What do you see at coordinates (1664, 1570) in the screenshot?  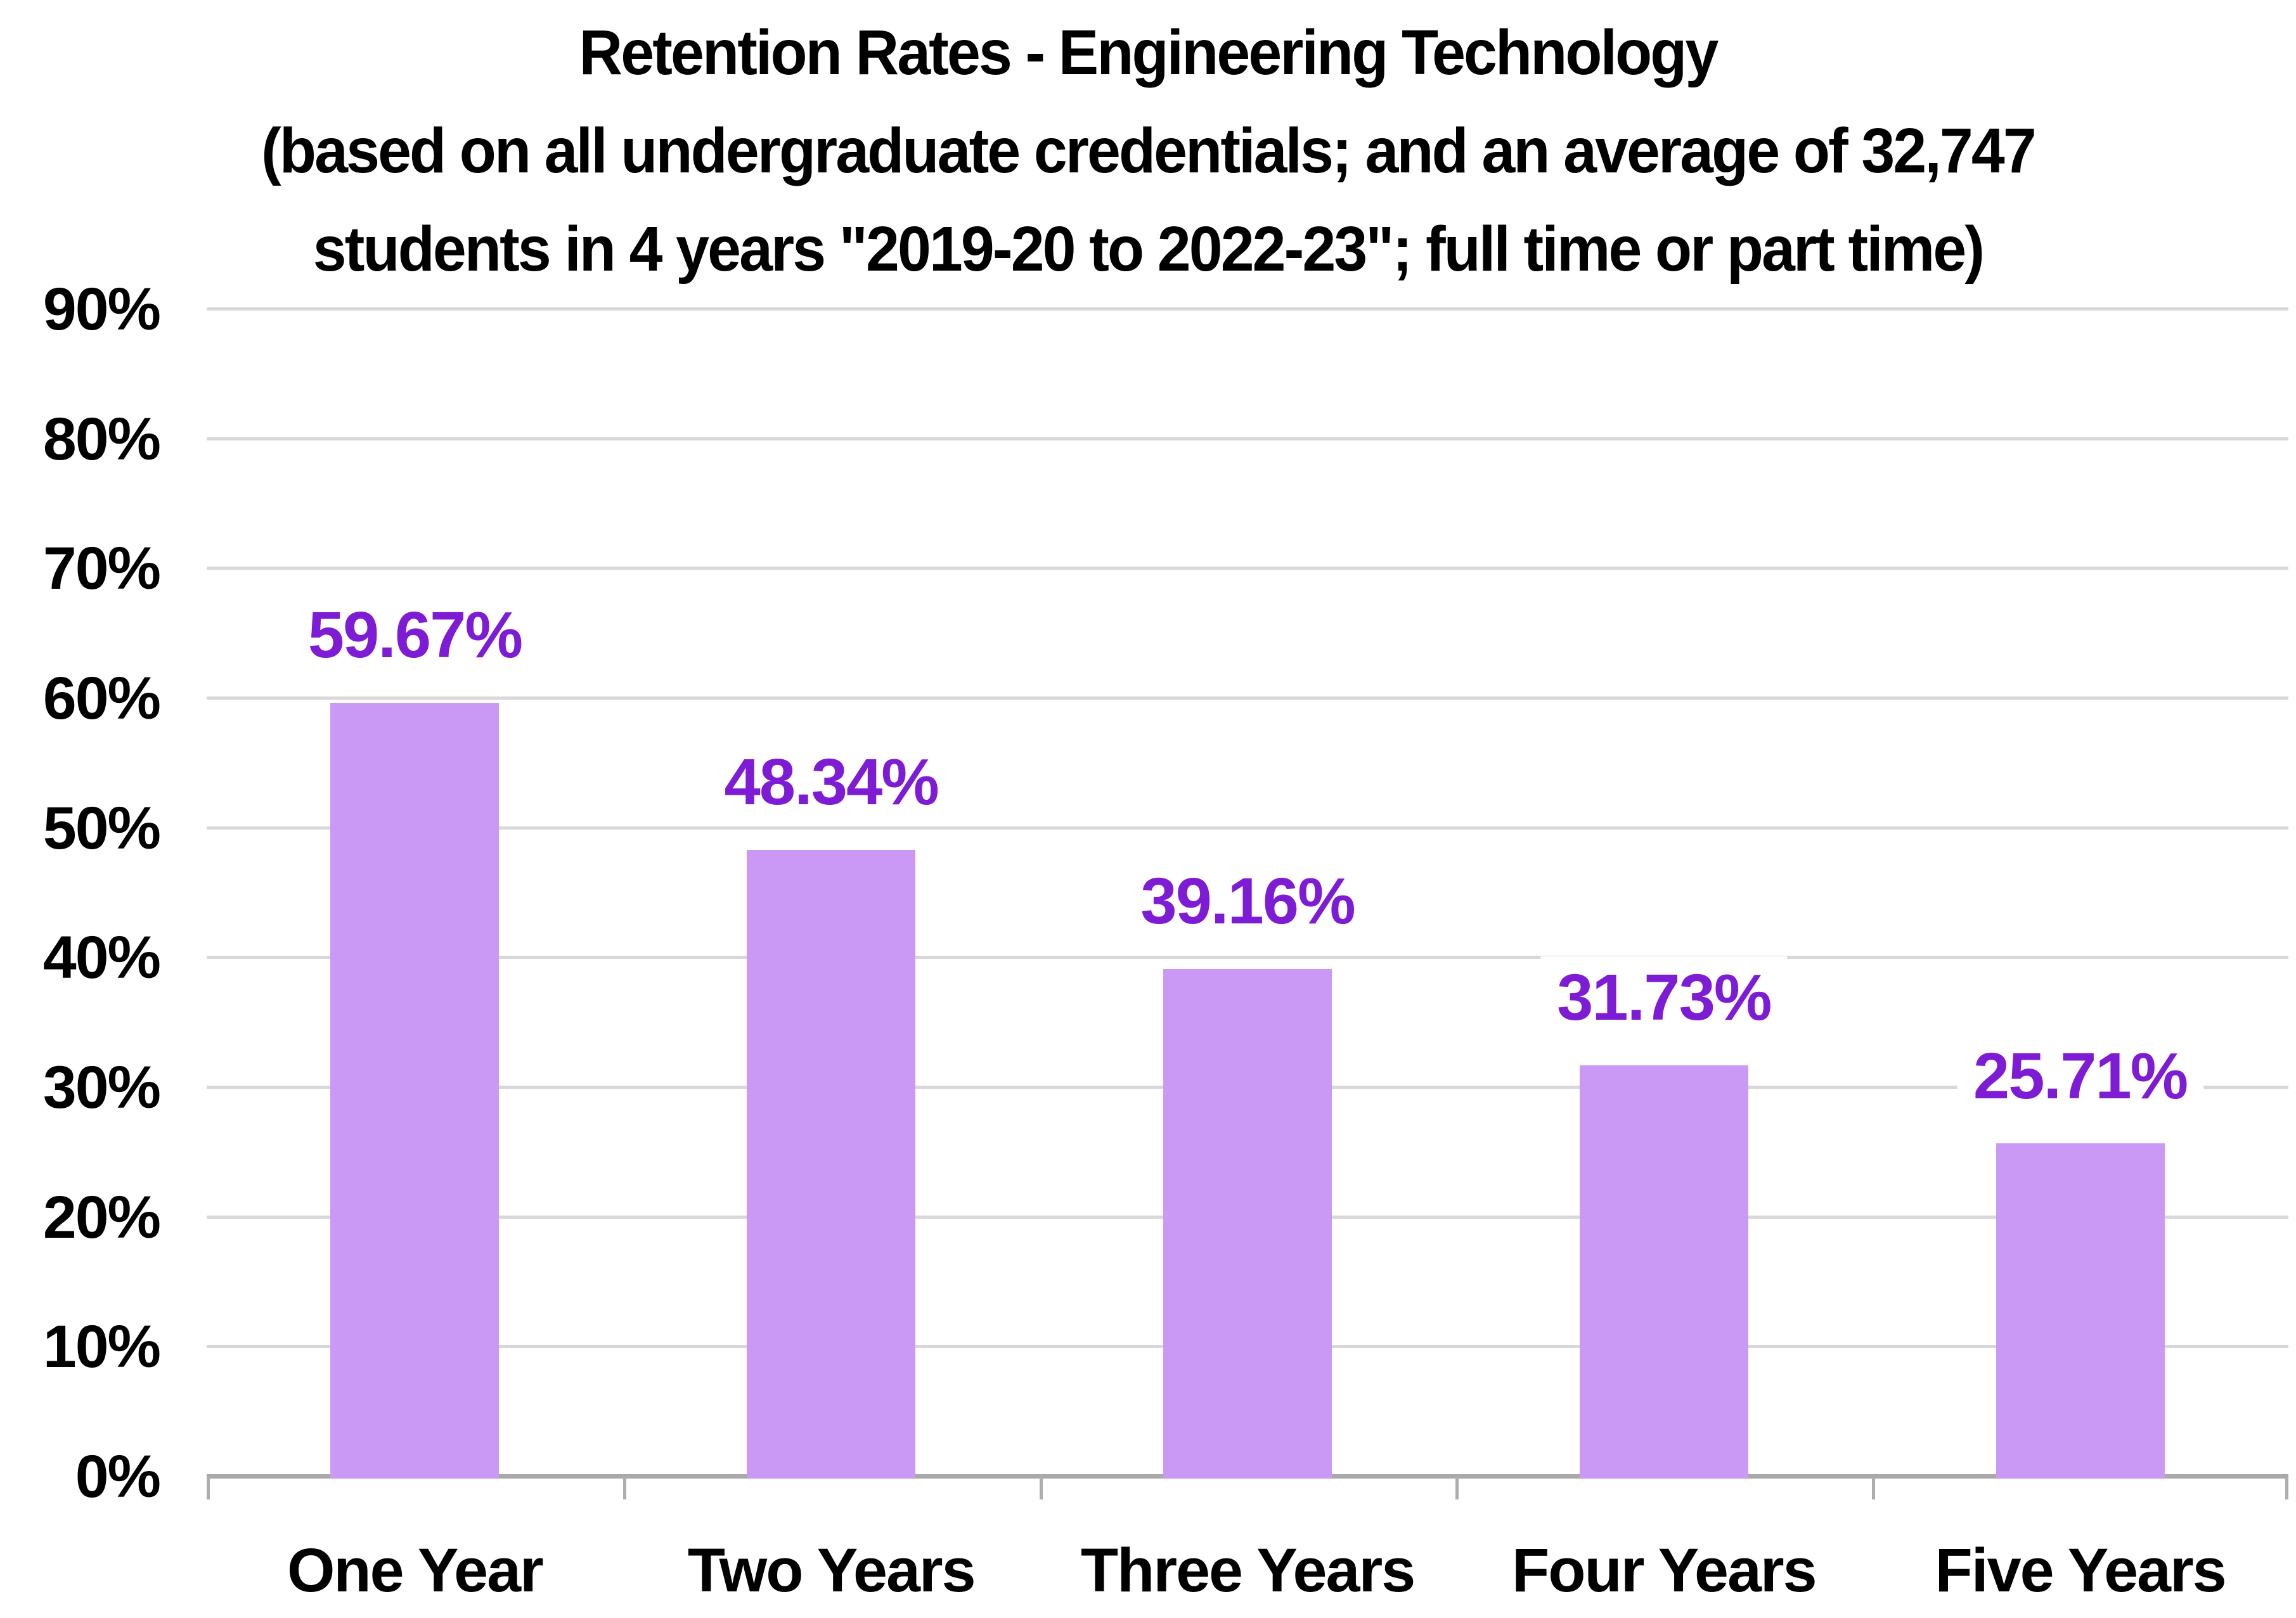 I see `x-axis-label: Four Years` at bounding box center [1664, 1570].